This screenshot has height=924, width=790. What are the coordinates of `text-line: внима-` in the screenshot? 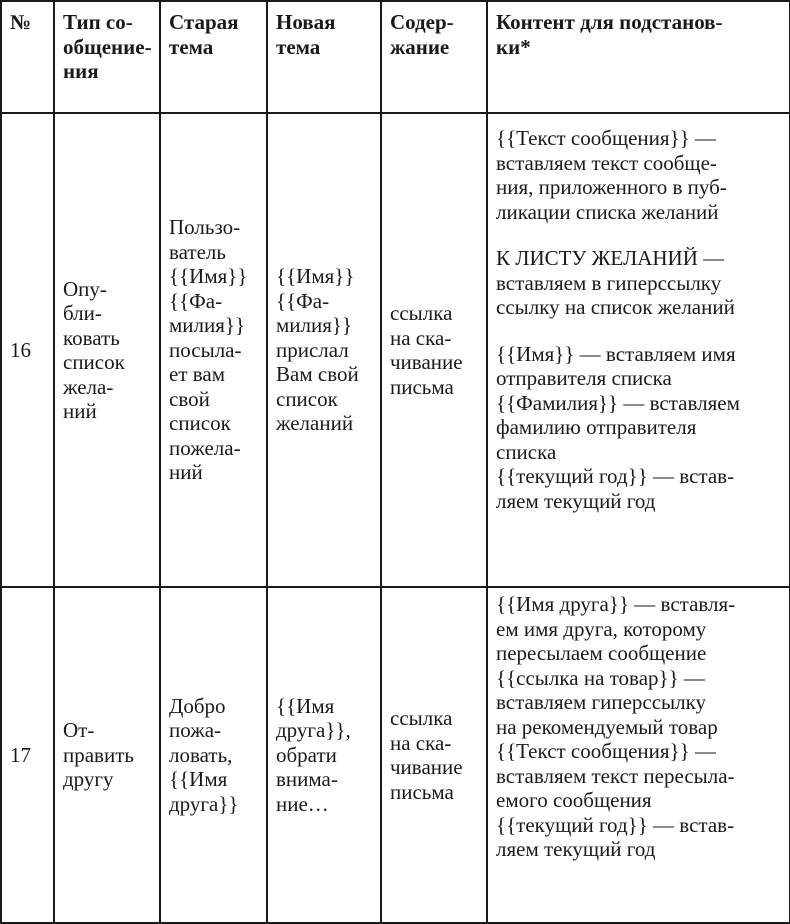 It's located at (307, 779).